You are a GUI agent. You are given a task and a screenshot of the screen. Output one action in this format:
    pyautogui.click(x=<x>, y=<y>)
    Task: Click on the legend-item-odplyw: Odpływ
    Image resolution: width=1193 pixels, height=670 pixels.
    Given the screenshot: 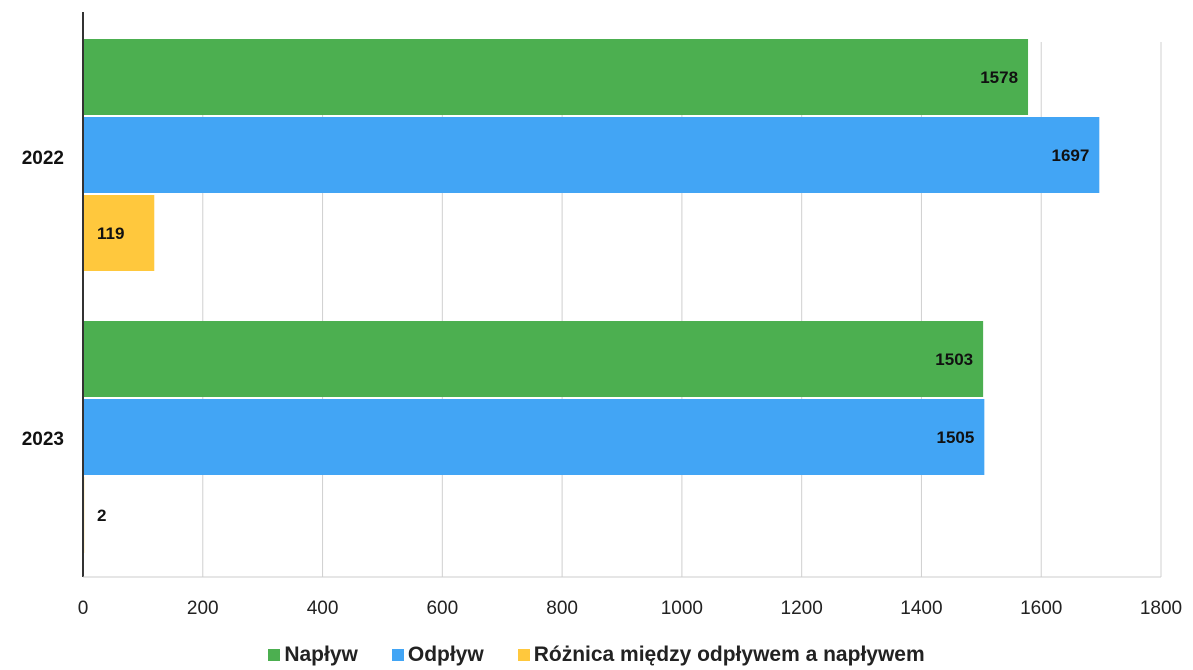 What is the action you would take?
    pyautogui.click(x=437, y=655)
    